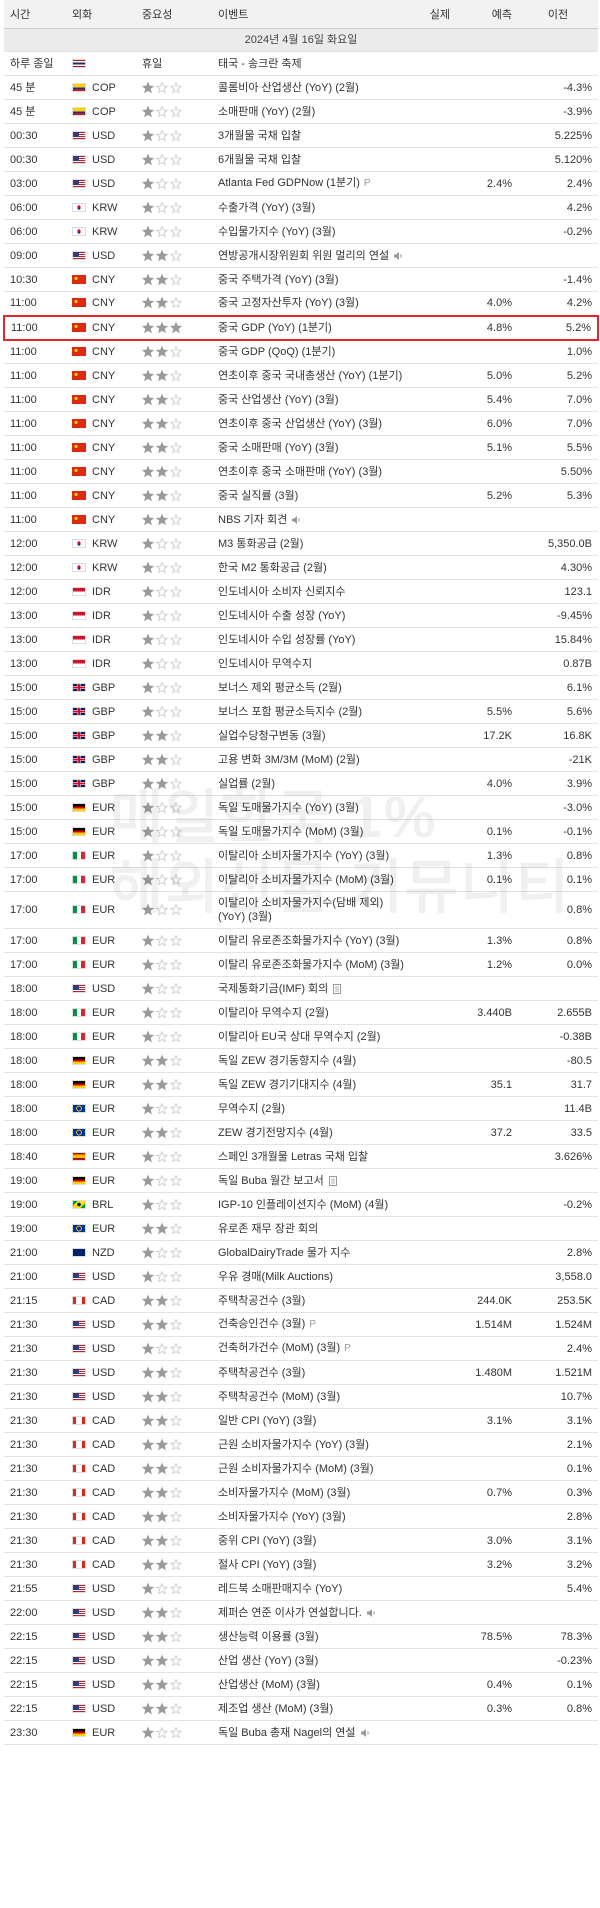 The height and width of the screenshot is (1908, 600). I want to click on event-row: 11:00 CNY 연초이후 중국 소매판매 (YoY) (3월) 5.50%, so click(301, 471).